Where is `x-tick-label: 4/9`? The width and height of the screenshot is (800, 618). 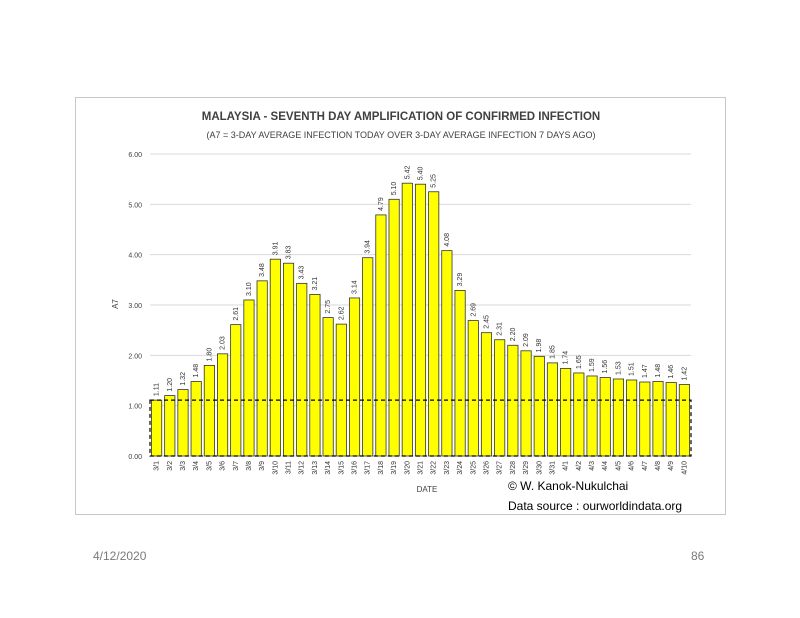 x-tick-label: 4/9 is located at coordinates (671, 466).